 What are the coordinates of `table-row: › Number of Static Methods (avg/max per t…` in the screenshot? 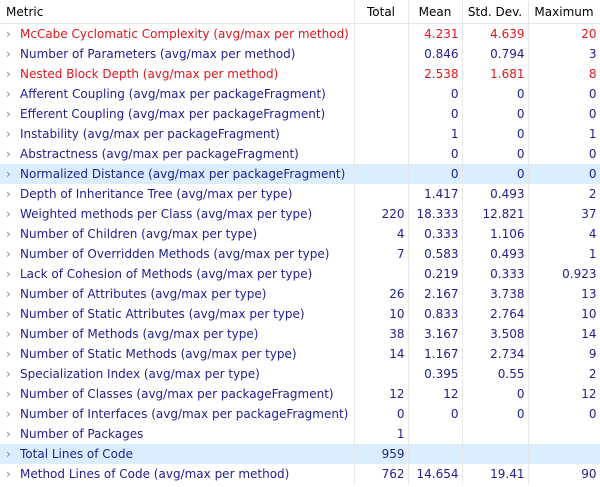 It's located at (300, 354).